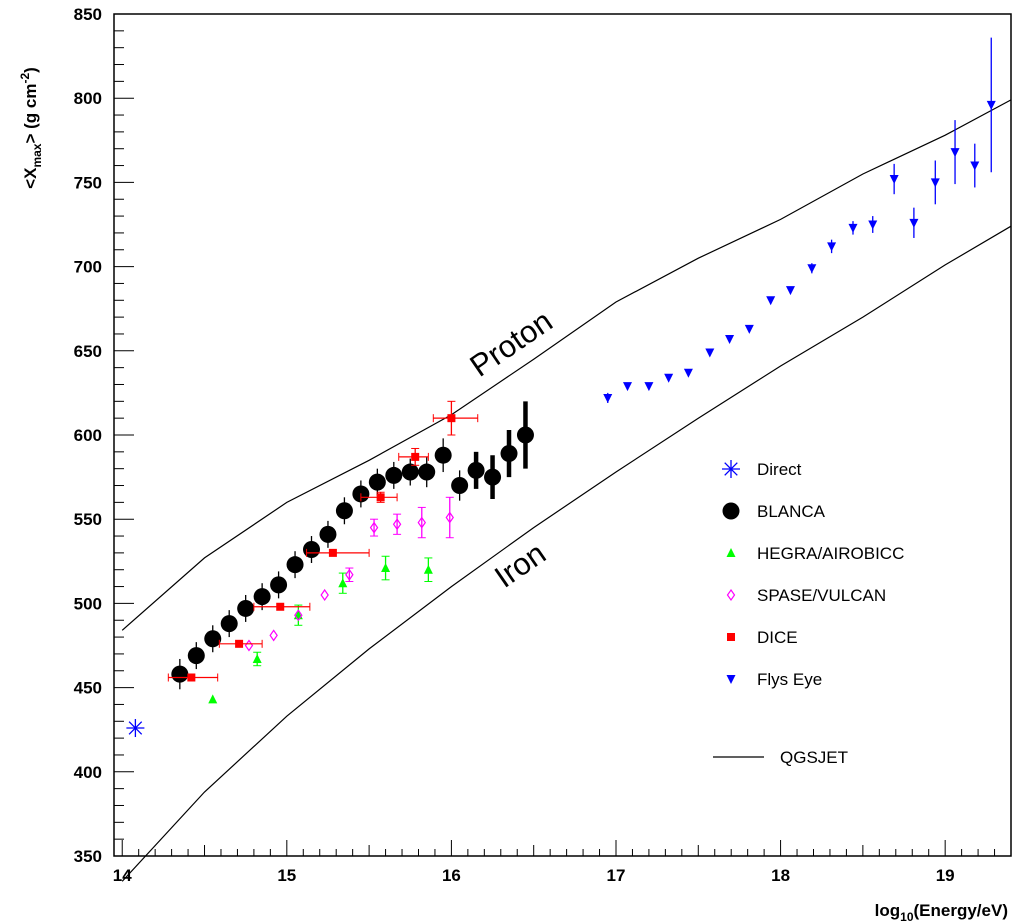  What do you see at coordinates (88, 856) in the screenshot?
I see `y-tick-label: 350` at bounding box center [88, 856].